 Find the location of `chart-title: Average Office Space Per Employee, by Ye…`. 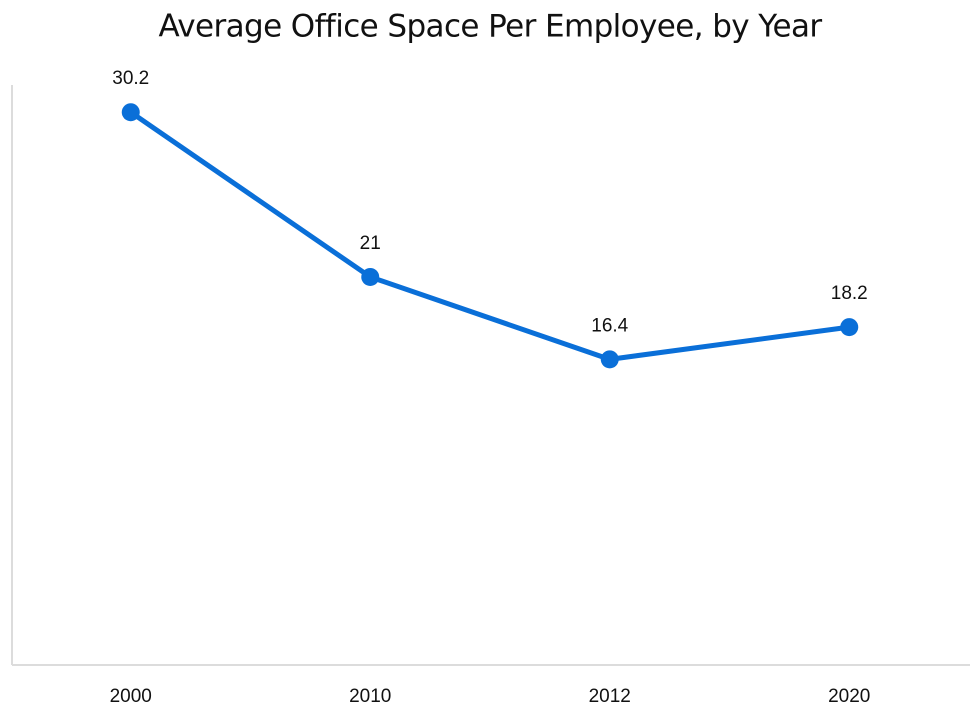

chart-title: Average Office Space Per Employee, by Ye… is located at coordinates (490, 27).